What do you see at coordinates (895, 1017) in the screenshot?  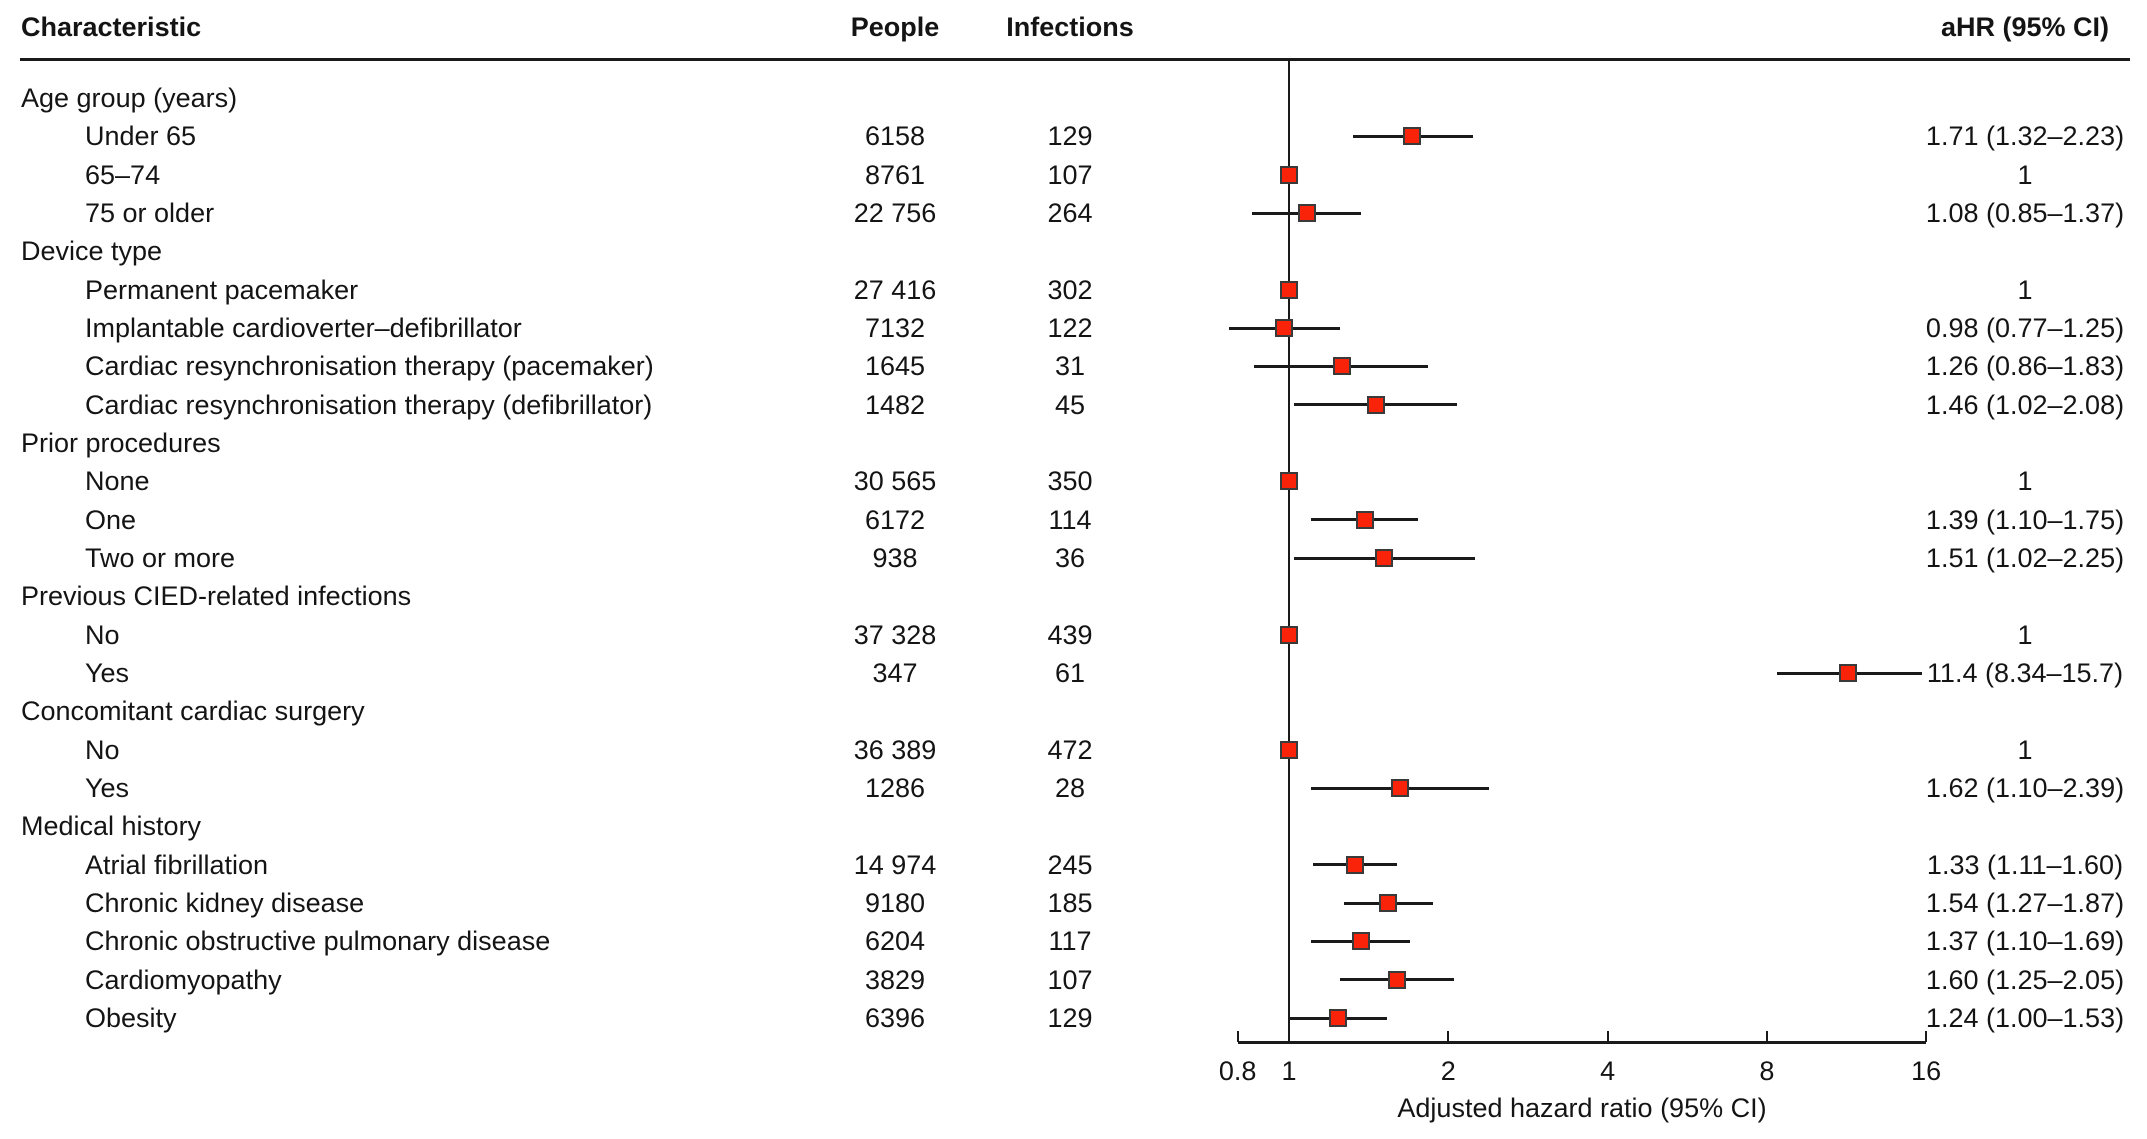 I see `people-value: 6396` at bounding box center [895, 1017].